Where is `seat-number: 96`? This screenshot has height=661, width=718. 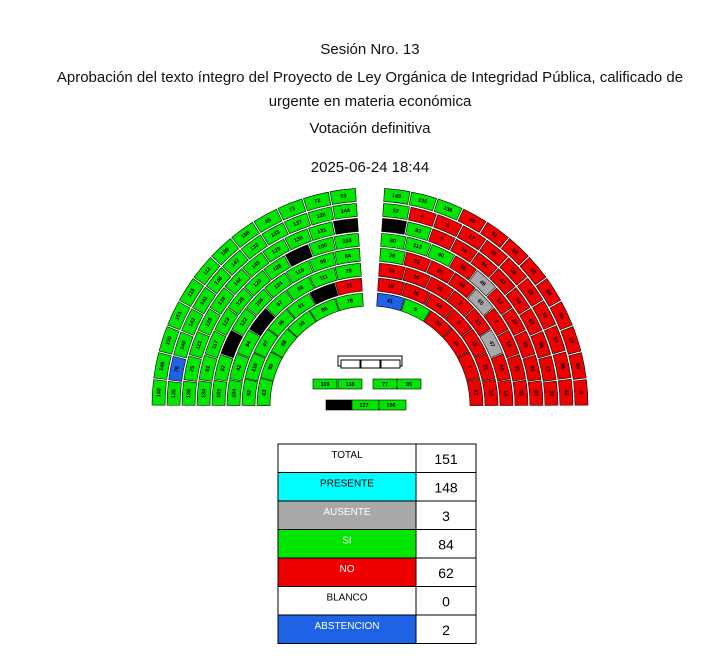 seat-number: 96 is located at coordinates (281, 323).